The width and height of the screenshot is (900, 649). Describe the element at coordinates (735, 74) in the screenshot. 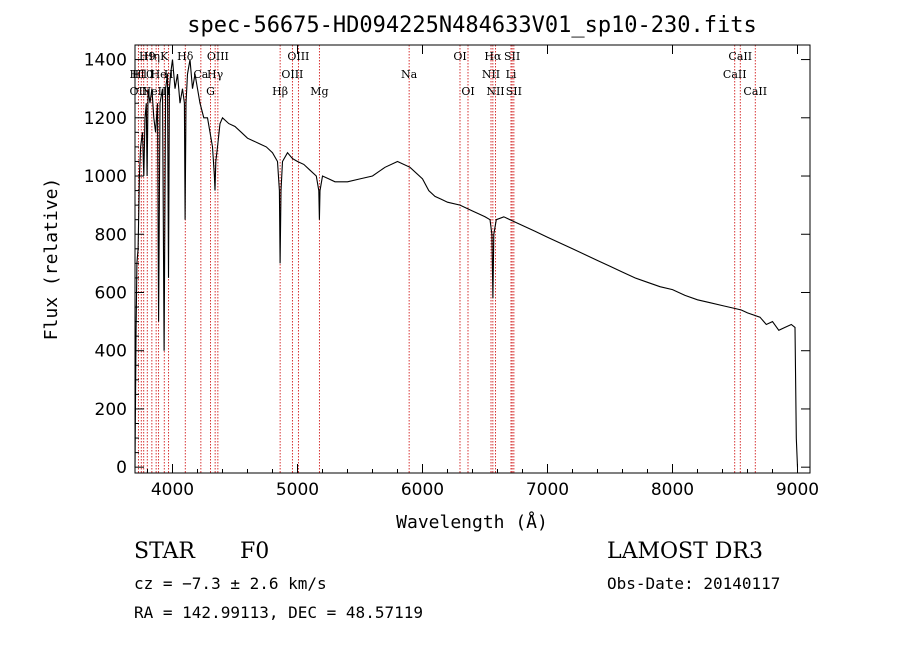

I see `line-label-27: CaII` at that location.